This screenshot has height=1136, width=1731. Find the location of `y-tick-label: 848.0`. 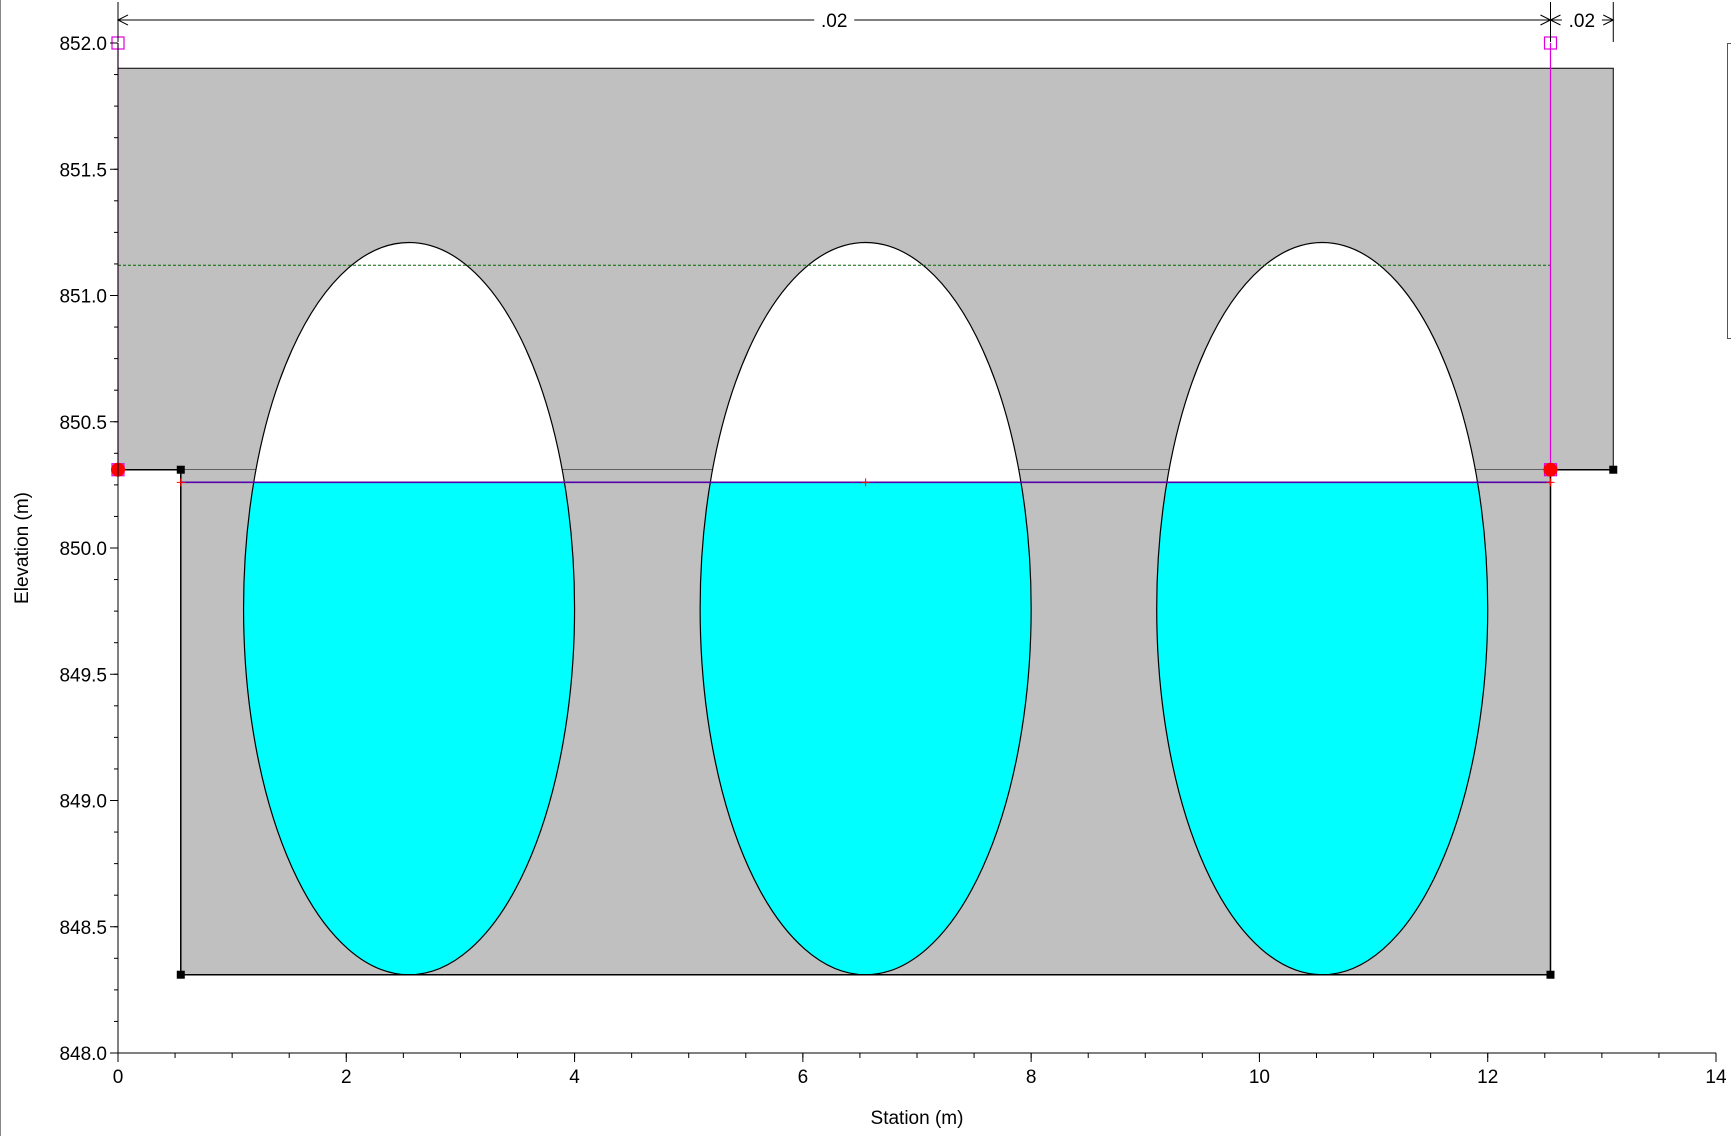

y-tick-label: 848.0 is located at coordinates (83, 1054).